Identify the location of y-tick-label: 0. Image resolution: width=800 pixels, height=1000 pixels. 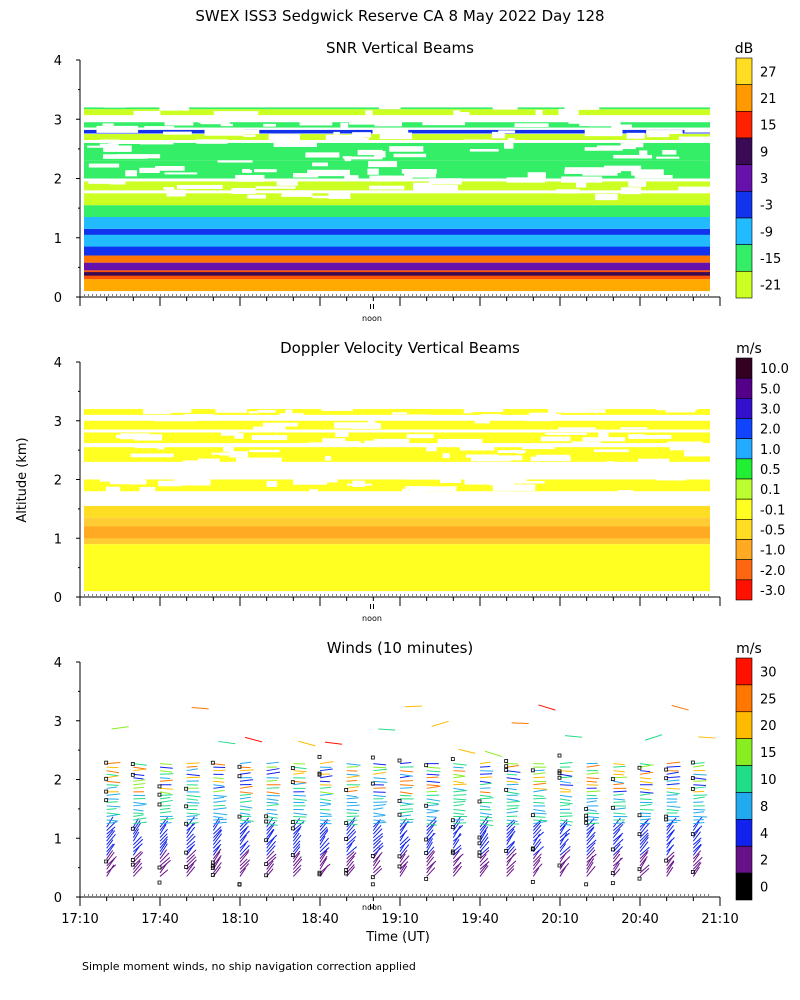
(58, 298).